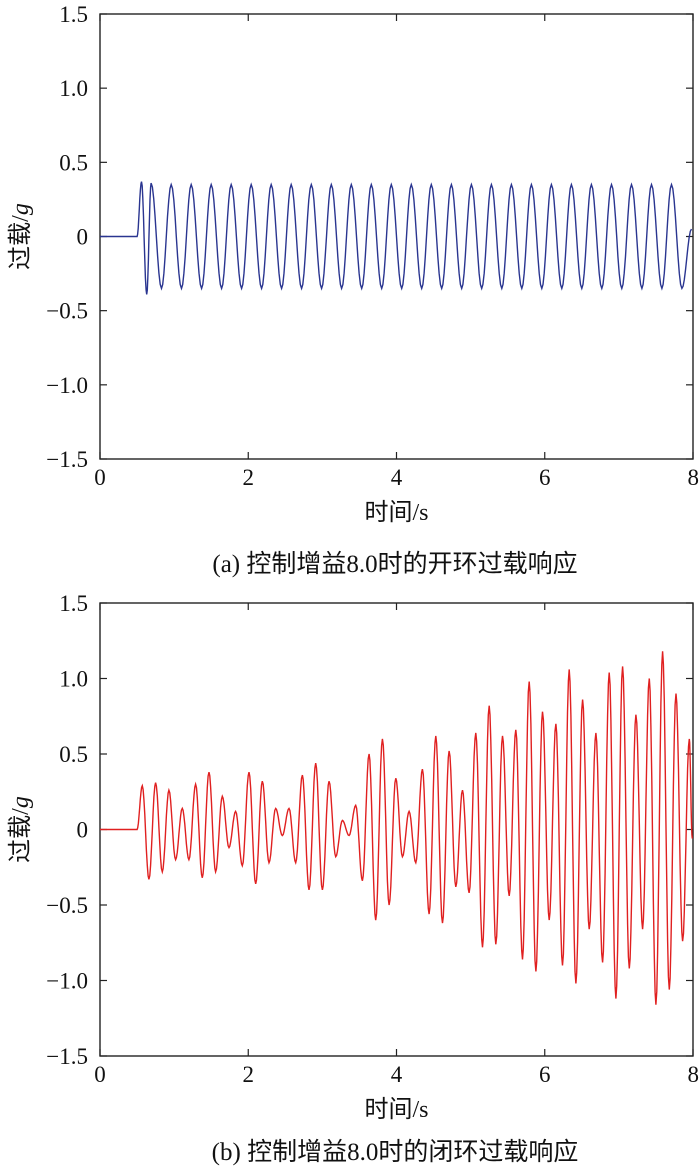 The width and height of the screenshot is (700, 1172). Describe the element at coordinates (73, 754) in the screenshot. I see `chart-b-ytick-label-4: 0.5` at that location.